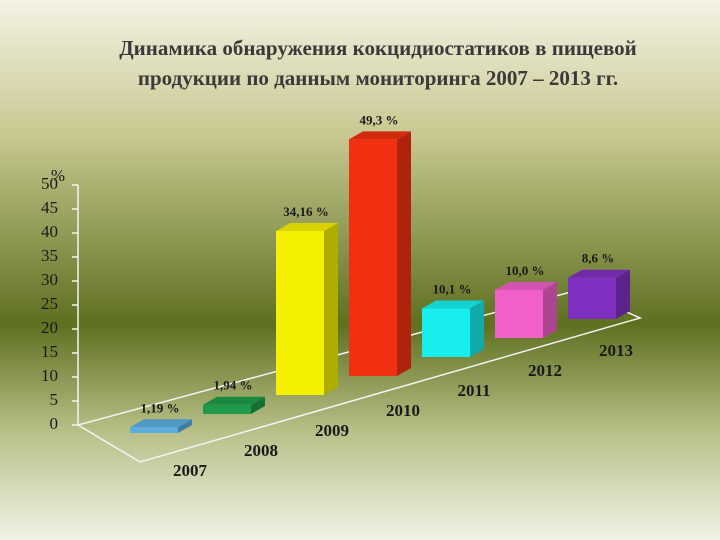 Image resolution: width=720 pixels, height=540 pixels. What do you see at coordinates (598, 258) in the screenshot?
I see `value-label: 8,6 %` at bounding box center [598, 258].